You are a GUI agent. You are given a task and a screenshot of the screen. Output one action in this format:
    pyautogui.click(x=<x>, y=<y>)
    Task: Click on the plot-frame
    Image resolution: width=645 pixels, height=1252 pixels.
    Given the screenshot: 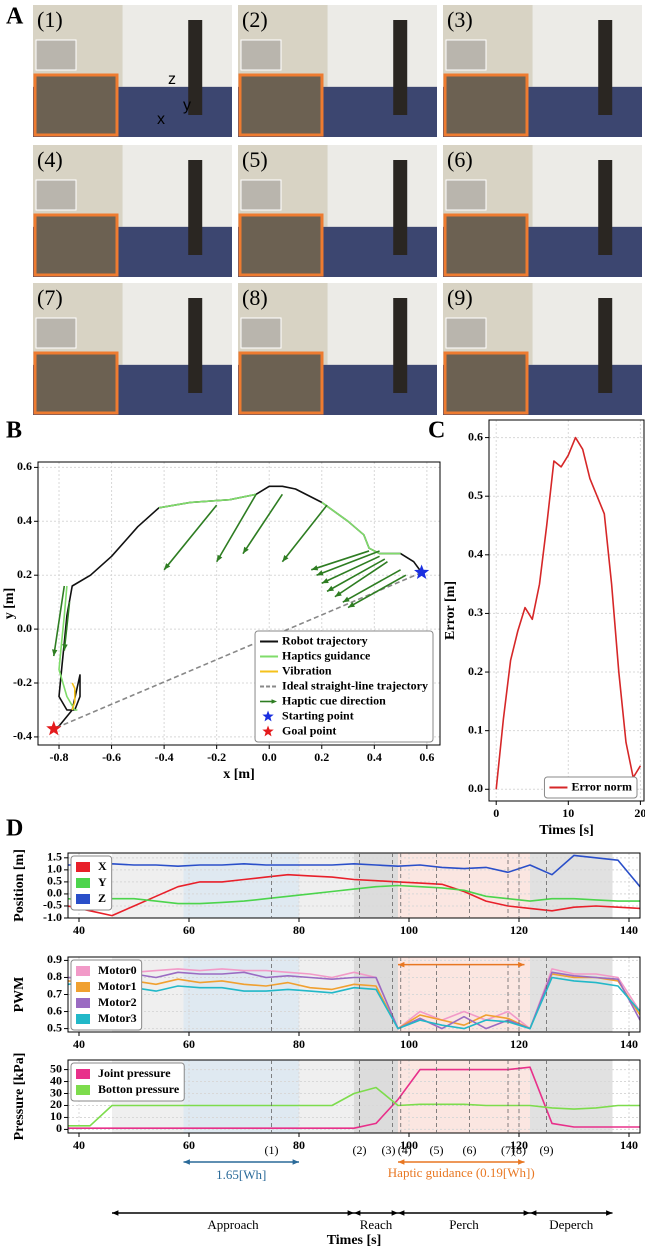 What is the action you would take?
    pyautogui.click(x=354, y=1096)
    